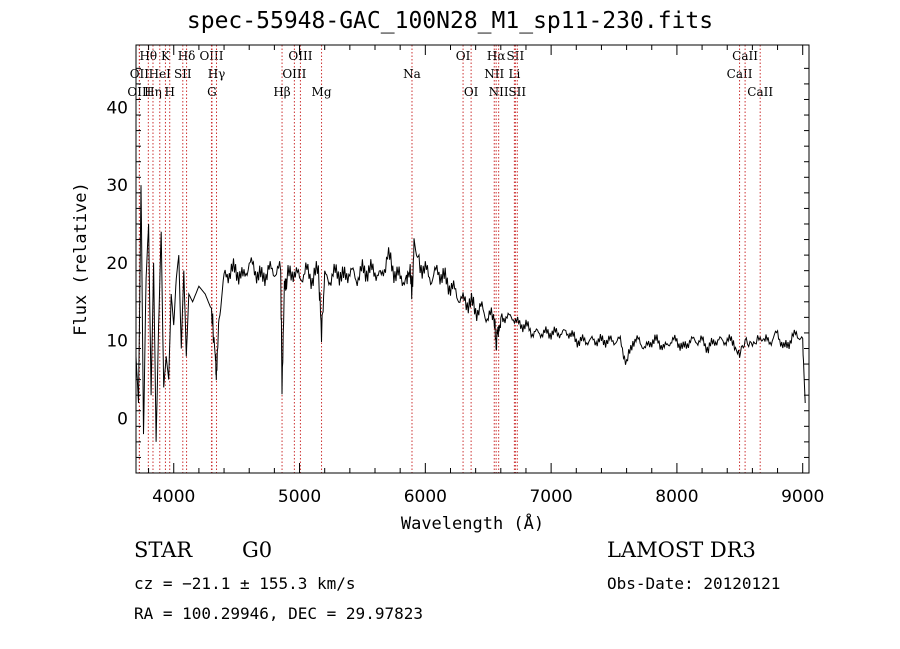 The width and height of the screenshot is (900, 649). Describe the element at coordinates (550, 497) in the screenshot. I see `x-tick-label: 7000` at that location.